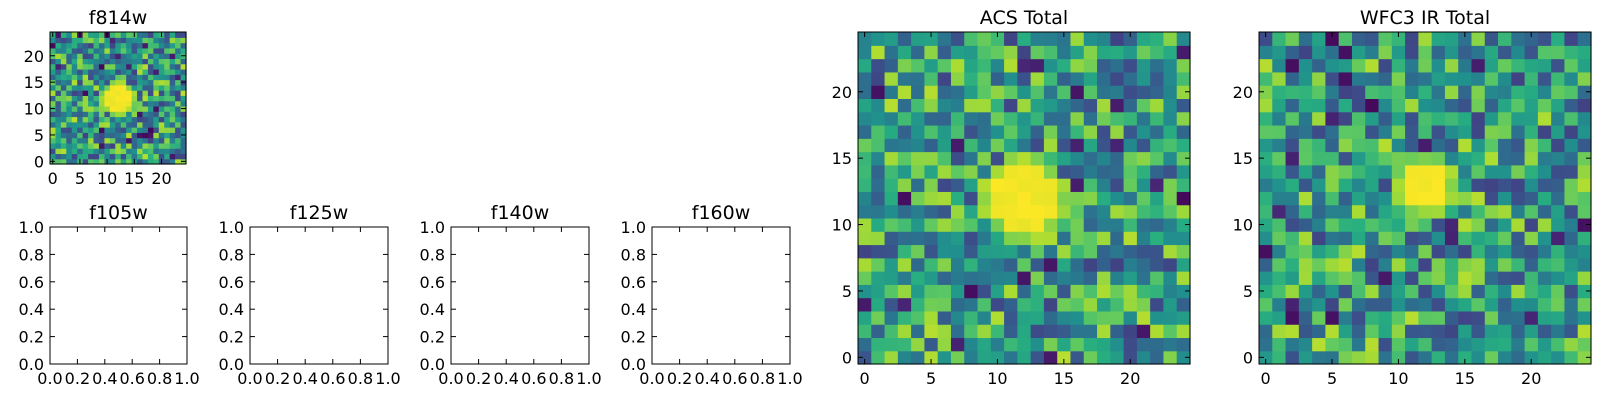 The width and height of the screenshot is (1600, 400). Describe the element at coordinates (679, 378) in the screenshot. I see `x-tick-label: 0.2` at that location.